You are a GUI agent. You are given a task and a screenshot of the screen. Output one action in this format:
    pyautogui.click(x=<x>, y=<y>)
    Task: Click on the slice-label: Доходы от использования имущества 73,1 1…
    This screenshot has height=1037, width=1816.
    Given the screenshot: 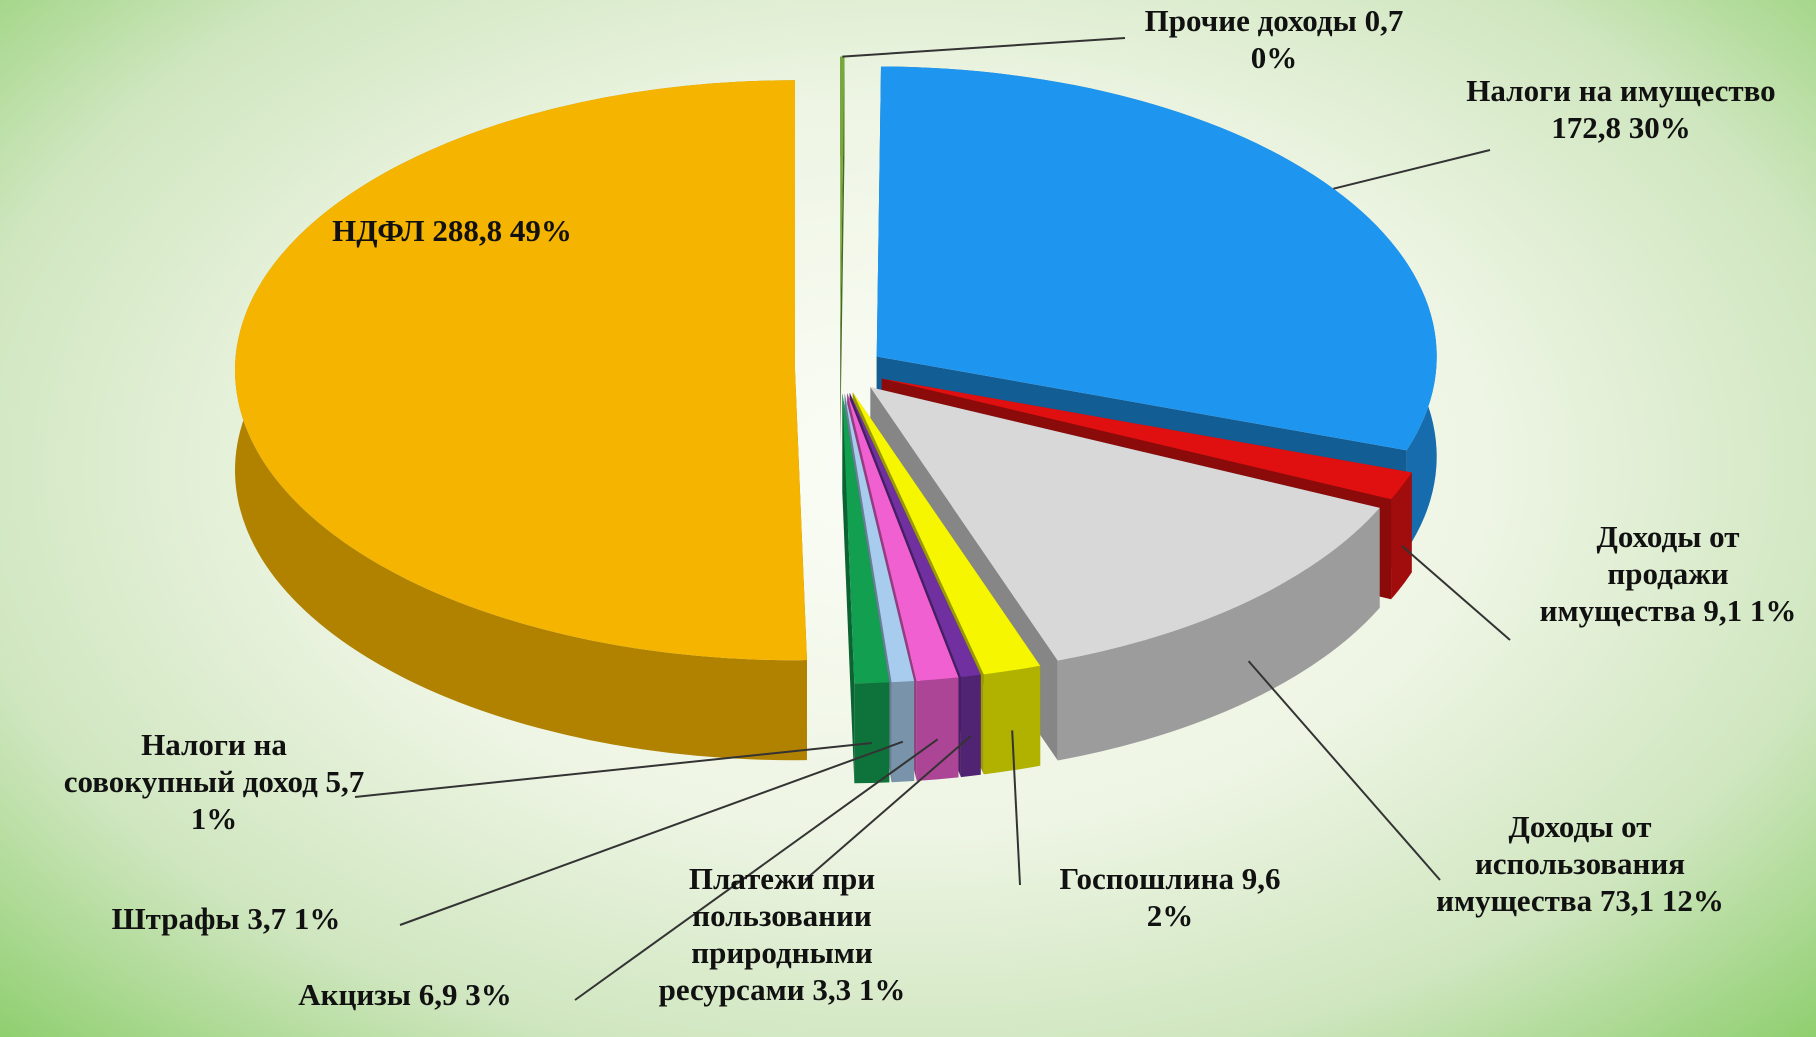 What is the action you would take?
    pyautogui.click(x=1580, y=863)
    